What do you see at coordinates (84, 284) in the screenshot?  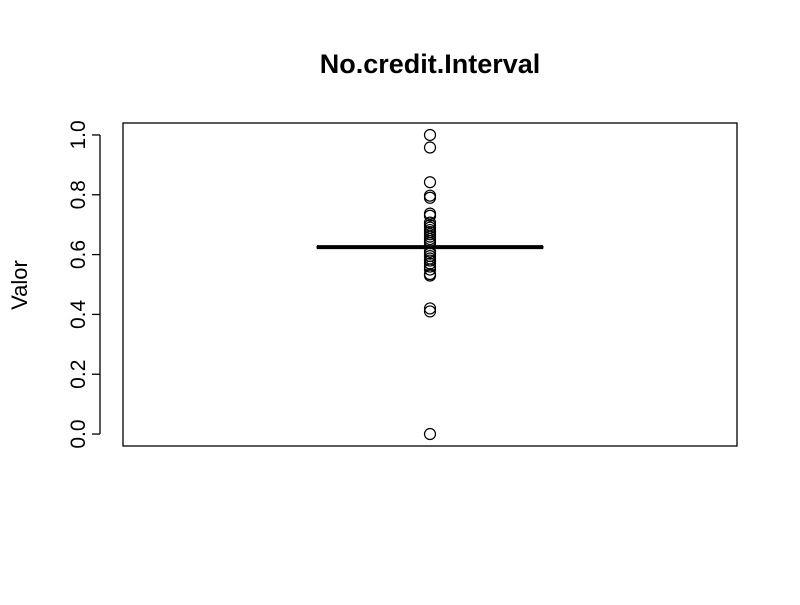 I see `y-axis: 0.0 0.2 0.4 0.6 0.8 1.0` at bounding box center [84, 284].